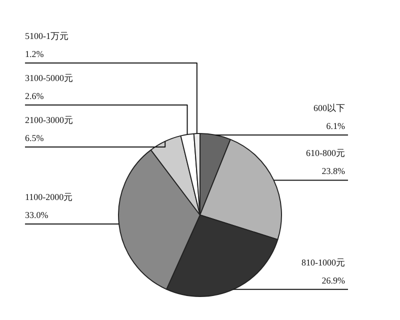  What do you see at coordinates (34, 54) in the screenshot?
I see `data-label: 1.2%` at bounding box center [34, 54].